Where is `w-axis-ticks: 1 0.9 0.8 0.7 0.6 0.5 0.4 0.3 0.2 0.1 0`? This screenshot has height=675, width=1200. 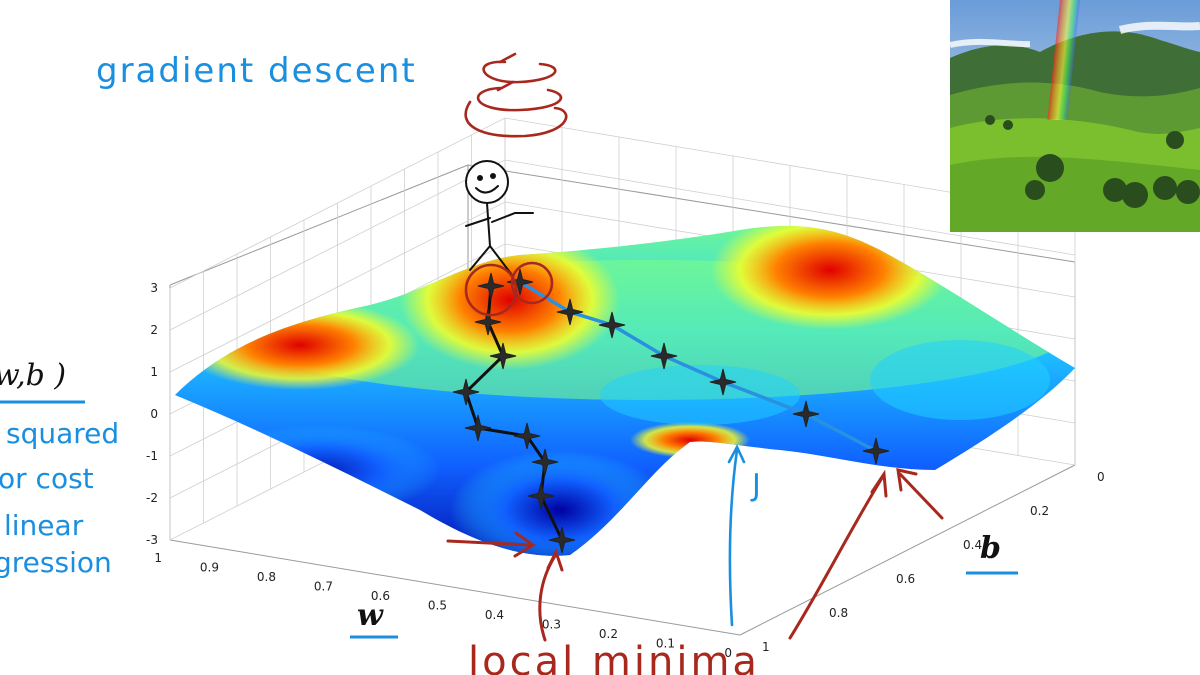
w-axis-ticks: 1 0.9 0.8 0.7 0.6 0.5 0.4 0.3 0.2 0.1 0 is located at coordinates (443, 605).